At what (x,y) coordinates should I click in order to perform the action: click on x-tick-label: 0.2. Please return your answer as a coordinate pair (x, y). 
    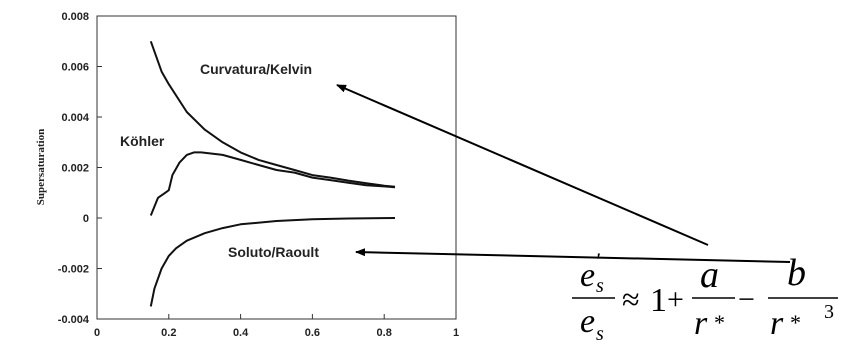
    Looking at the image, I should click on (168, 333).